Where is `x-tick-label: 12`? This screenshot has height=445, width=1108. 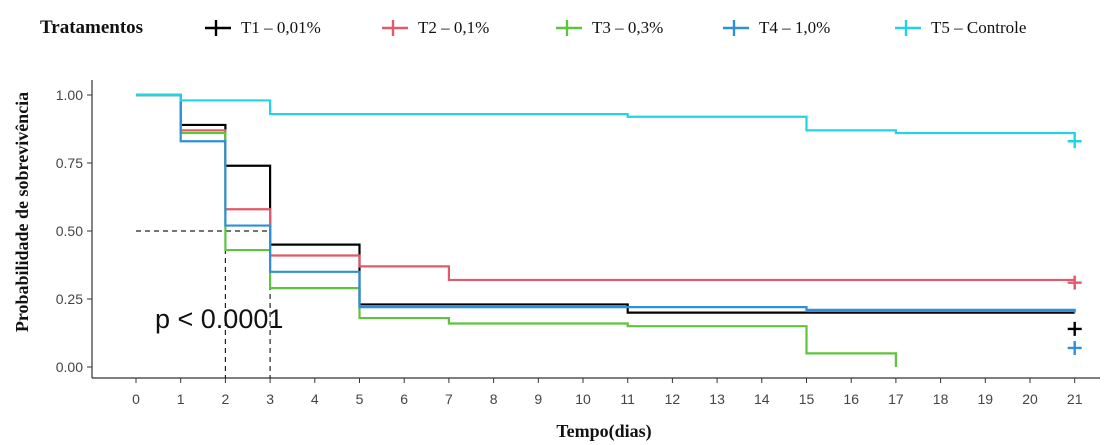 x-tick-label: 12 is located at coordinates (673, 399).